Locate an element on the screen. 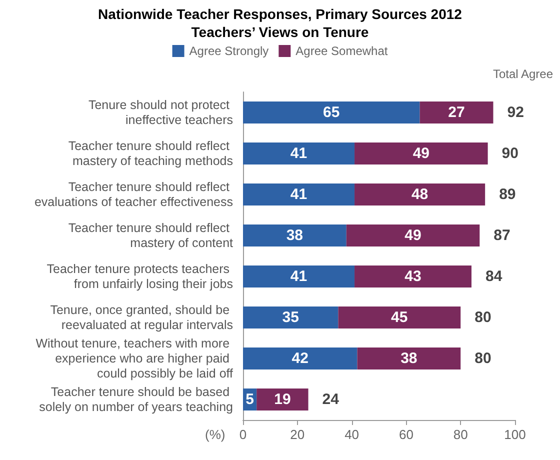 The image size is (560, 460). data-label: 43 is located at coordinates (413, 276).